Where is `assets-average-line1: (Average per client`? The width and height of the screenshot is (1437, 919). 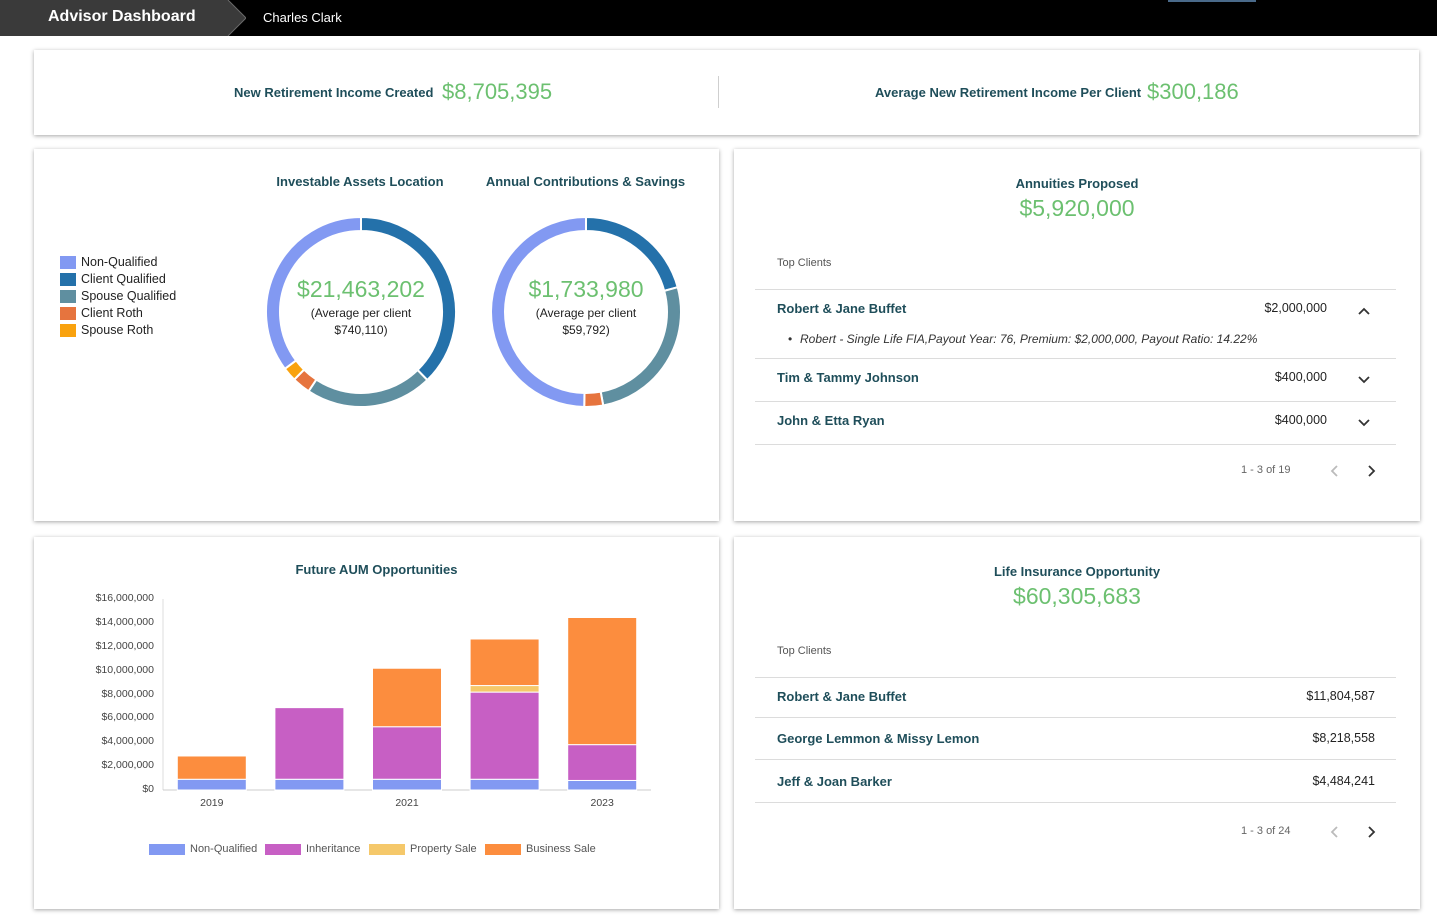
assets-average-line1: (Average per client is located at coordinates (361, 313).